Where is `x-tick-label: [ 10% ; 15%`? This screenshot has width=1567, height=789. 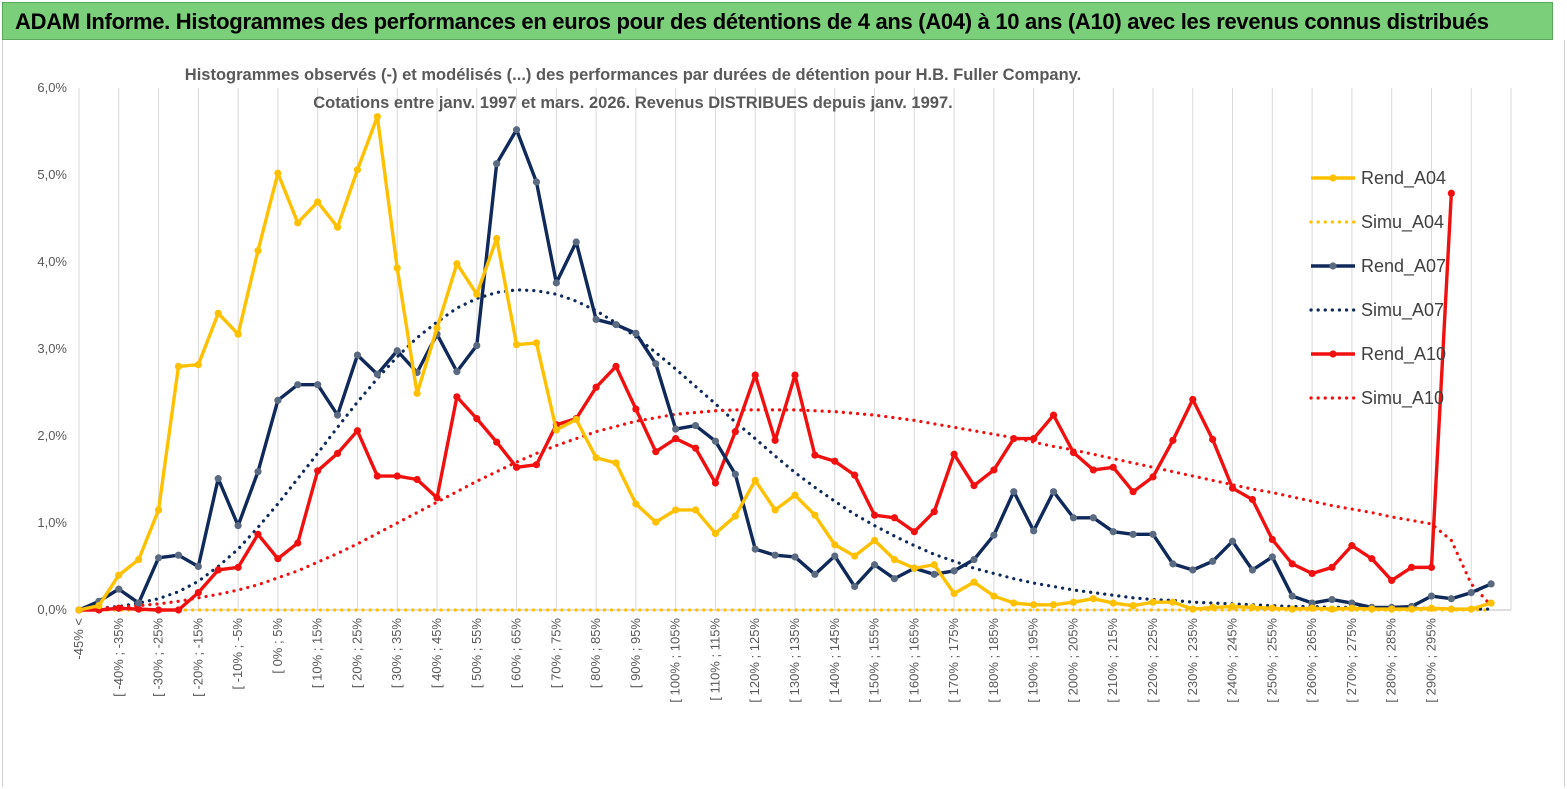
x-tick-label: [ 10% ; 15% is located at coordinates (317, 653).